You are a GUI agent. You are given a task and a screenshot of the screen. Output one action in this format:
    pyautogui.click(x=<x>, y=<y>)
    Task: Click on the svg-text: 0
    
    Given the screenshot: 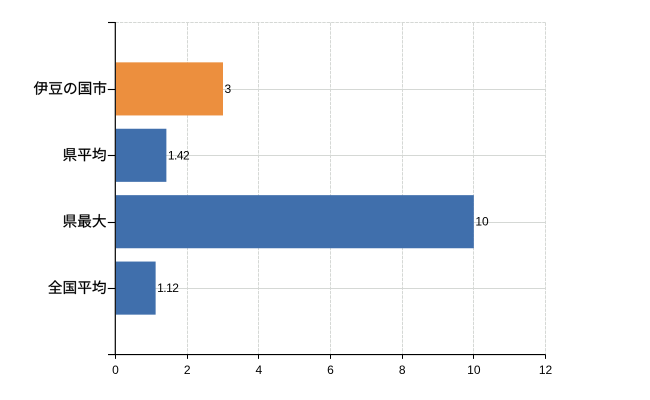 What is the action you would take?
    pyautogui.click(x=115, y=370)
    